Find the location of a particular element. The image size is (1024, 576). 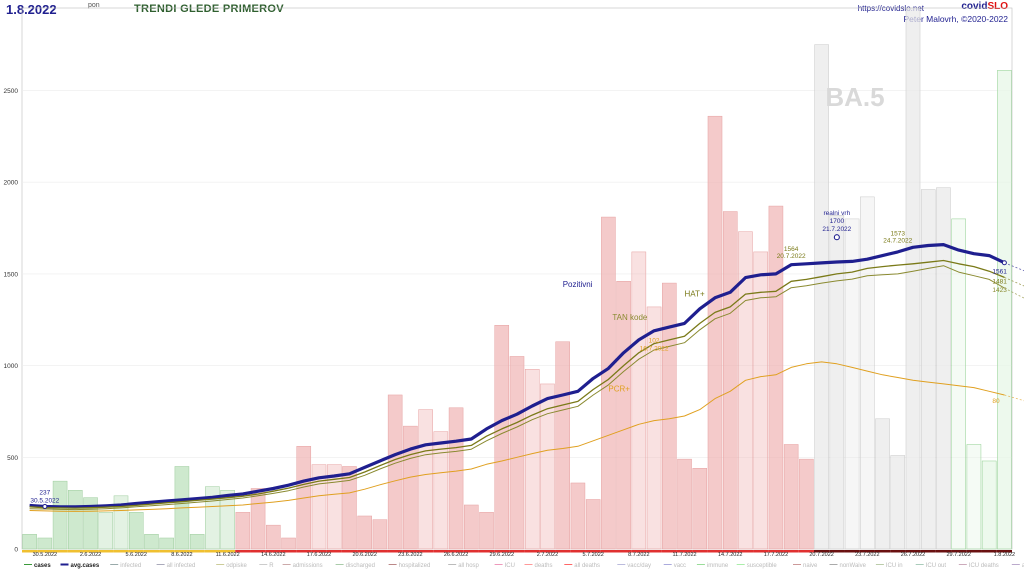

x-tick-label: 20.6.2022 is located at coordinates (364, 555).